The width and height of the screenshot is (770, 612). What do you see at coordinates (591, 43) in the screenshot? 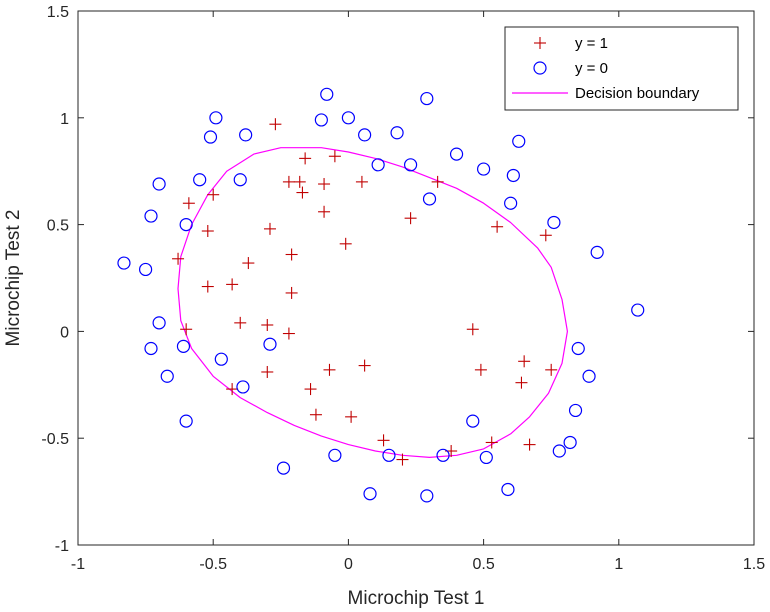
I see `legend-entry-label: y = 1` at bounding box center [591, 43].